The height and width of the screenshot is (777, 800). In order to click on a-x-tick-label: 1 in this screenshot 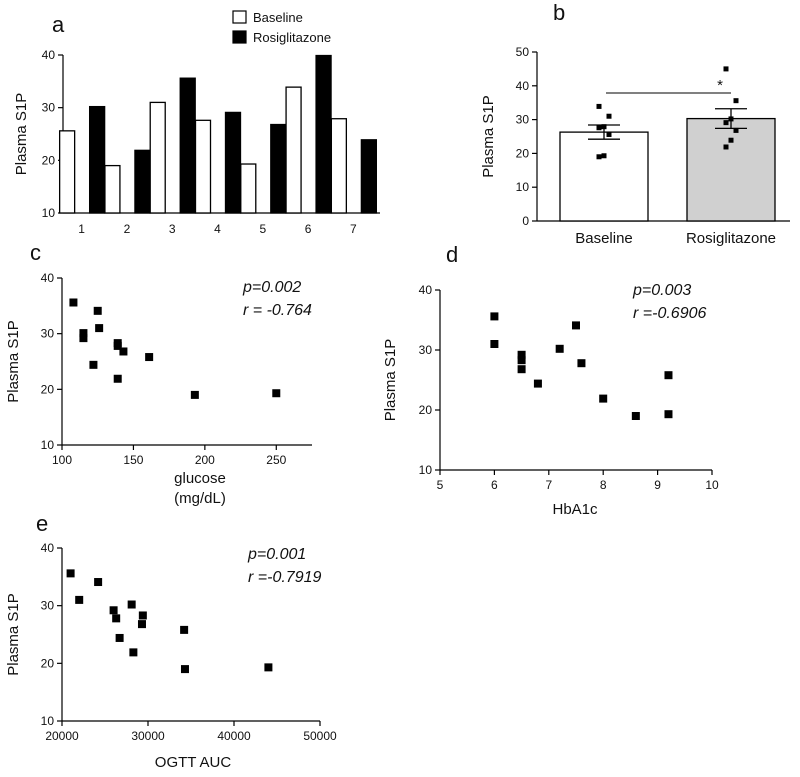, I will do `click(81, 229)`.